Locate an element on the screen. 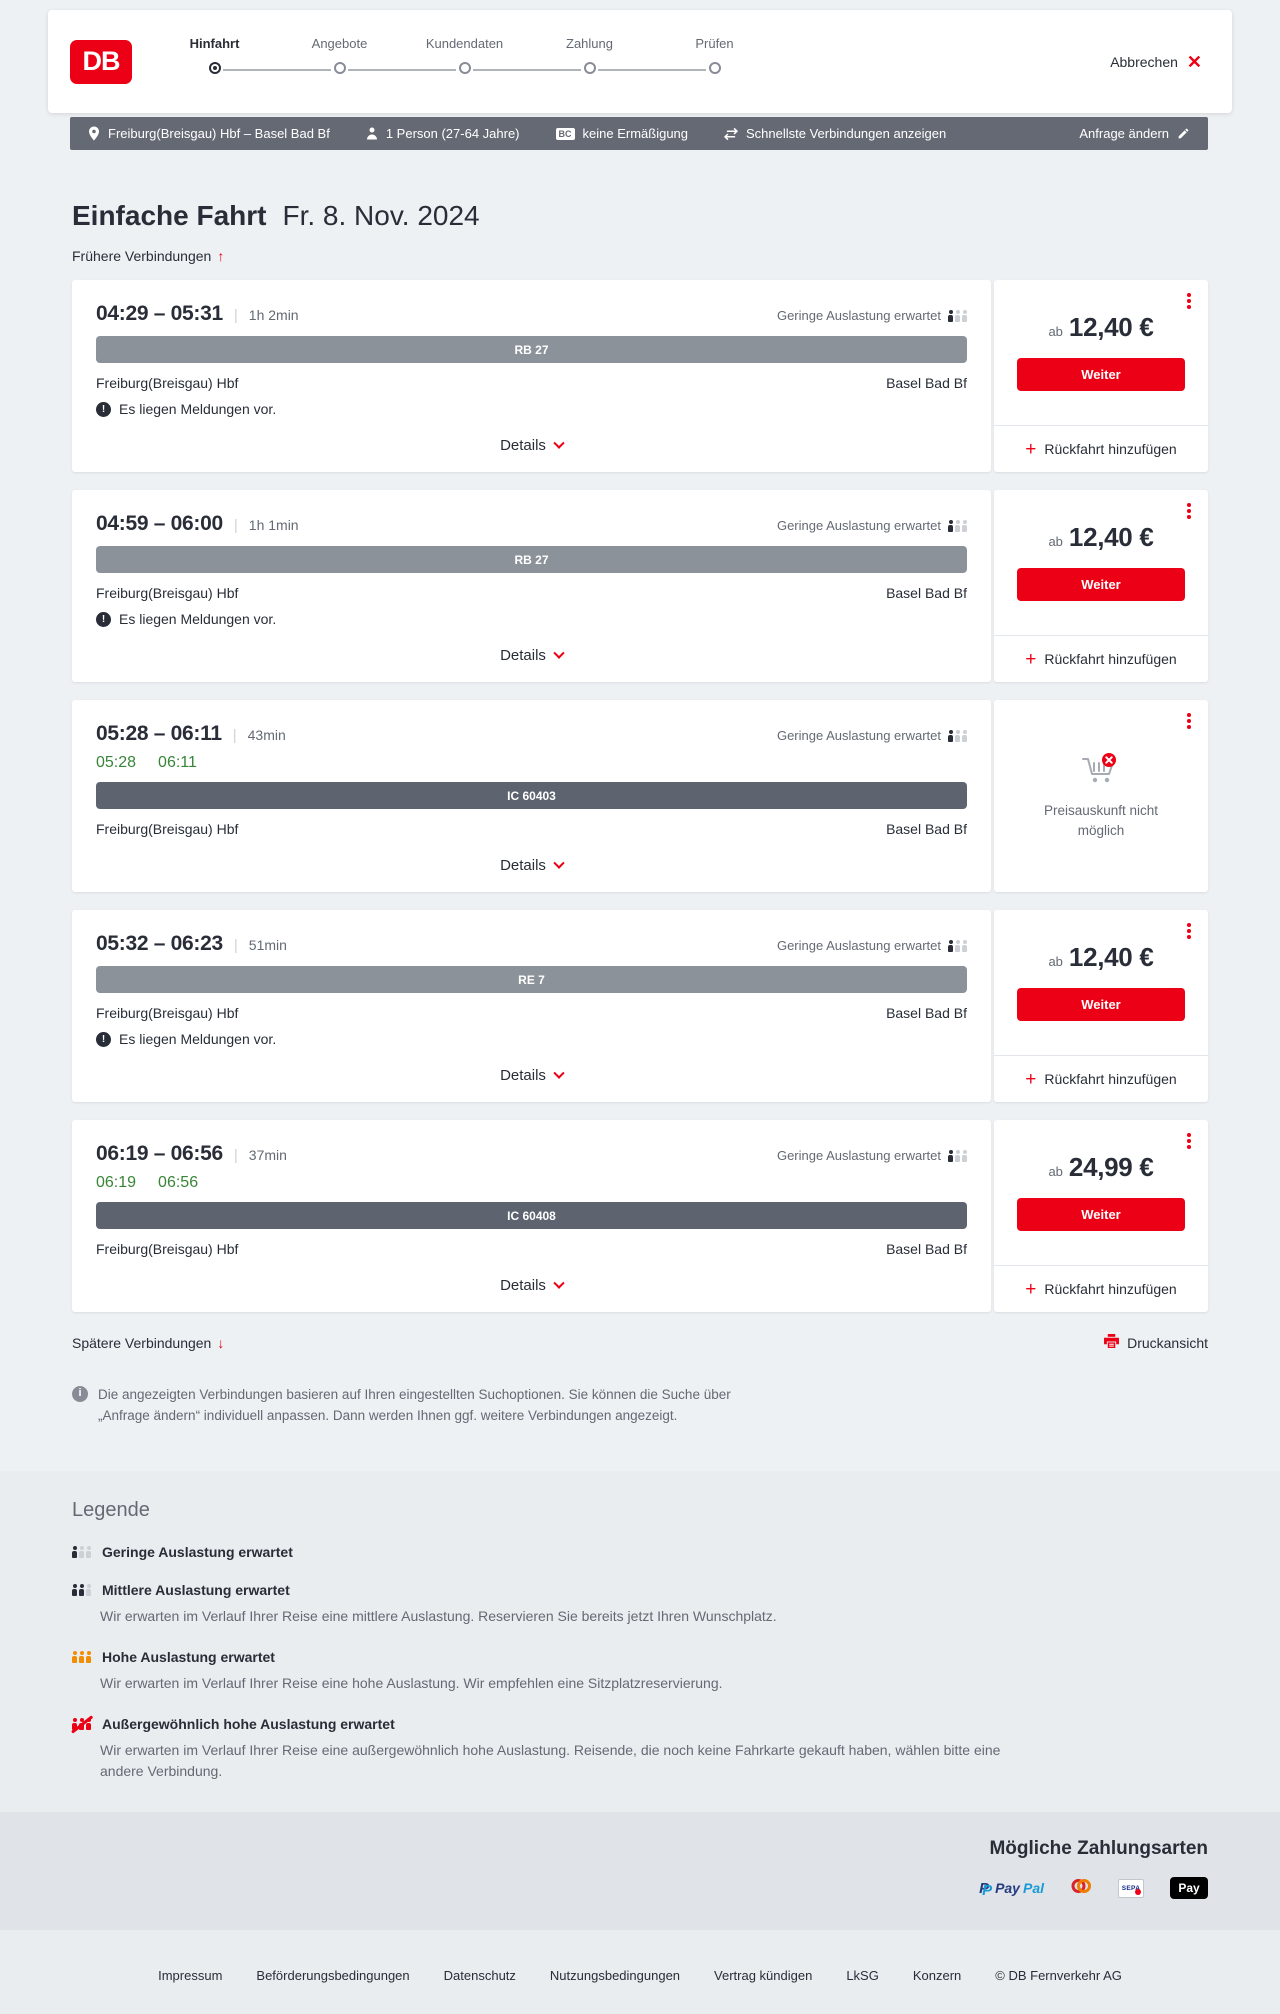 The image size is (1280, 2014). train-number: IC 60403 is located at coordinates (531, 795).